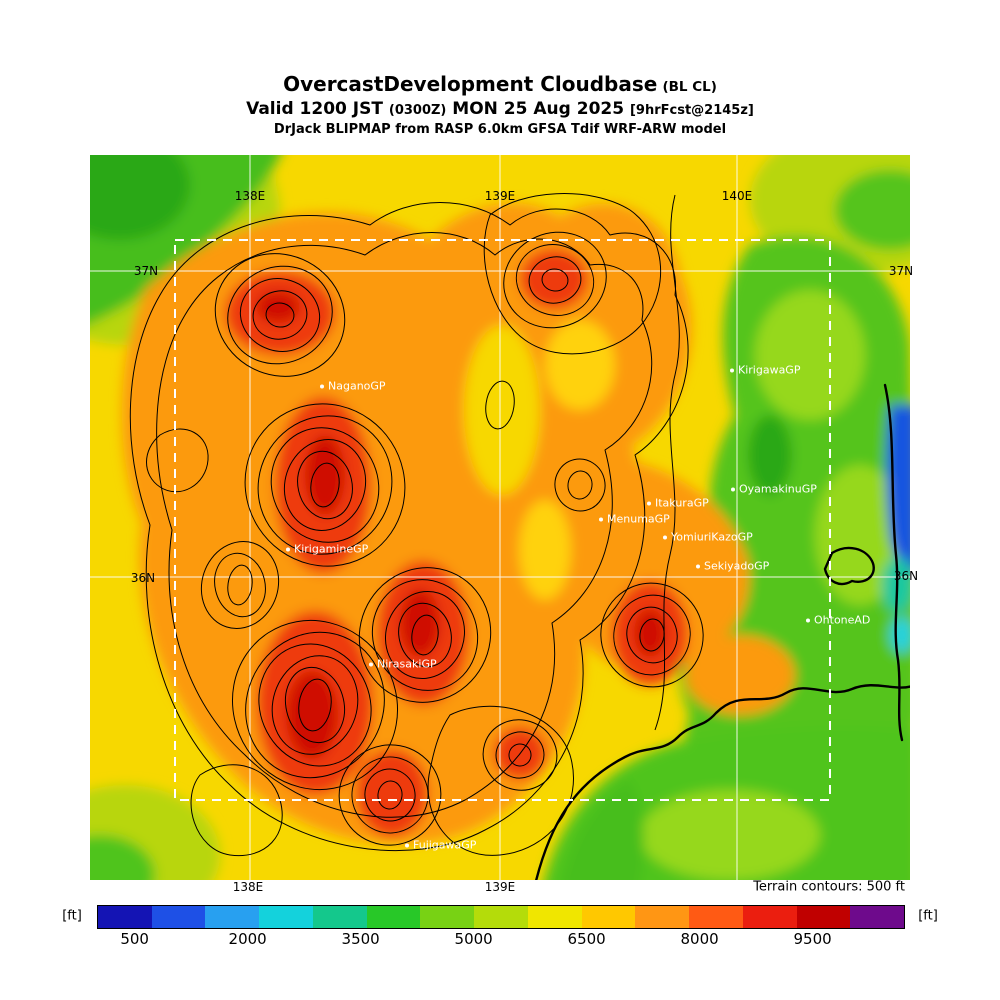 This screenshot has height=1000, width=1000. Describe the element at coordinates (500, 940) in the screenshot. I see `colorbar-tick-row: 500 2000 3500 5000 6500 8000 9500` at that location.